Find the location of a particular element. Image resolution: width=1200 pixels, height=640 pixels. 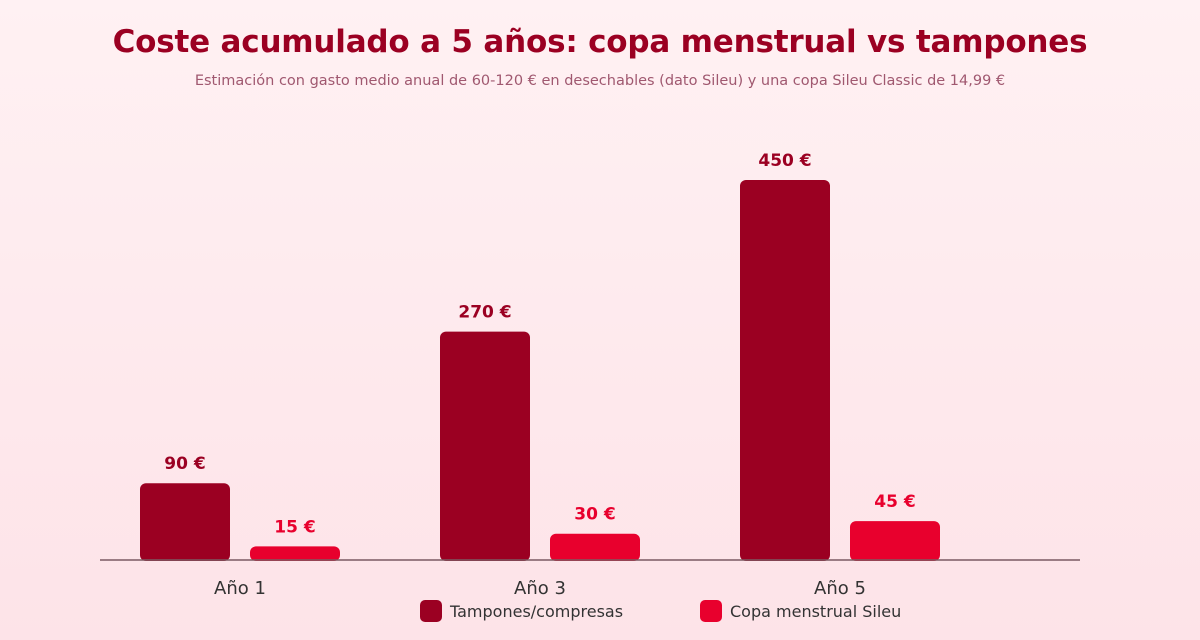

data-label-tampones-3: 450 € is located at coordinates (784, 161).